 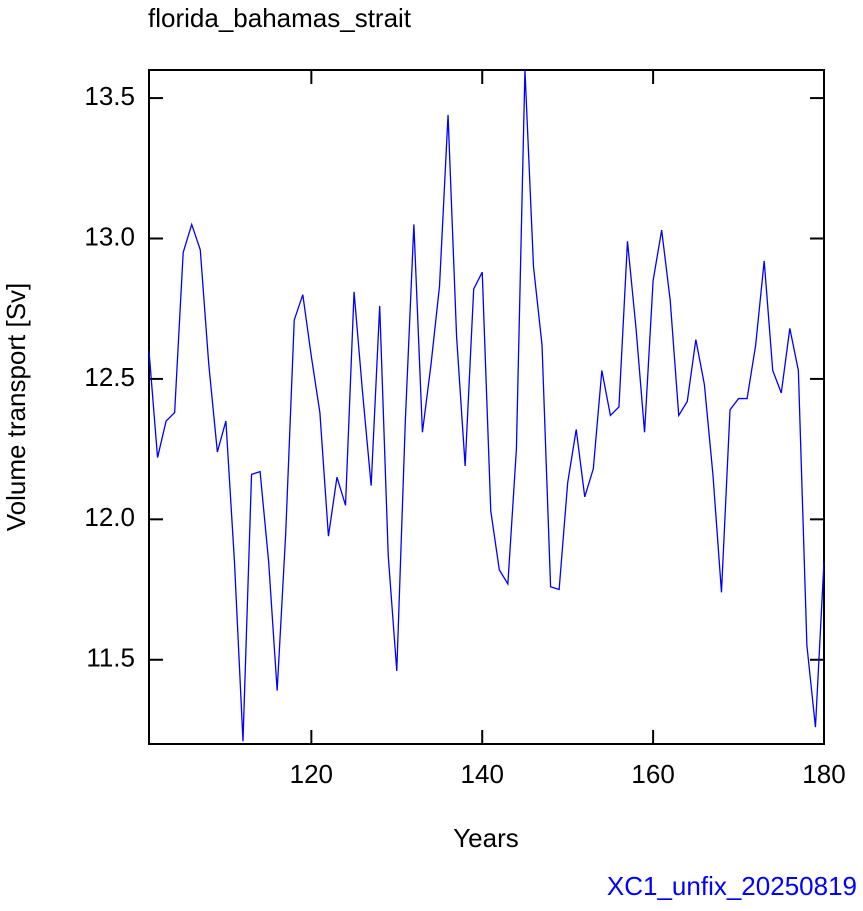 I want to click on x-tick-label: 140, so click(x=482, y=774).